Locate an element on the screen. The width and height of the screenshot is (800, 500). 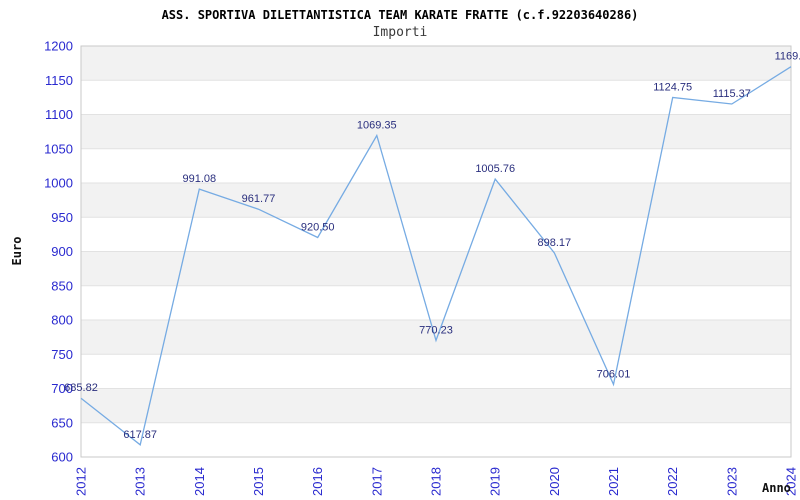
x-tick-label: 2018 is located at coordinates (436, 481).